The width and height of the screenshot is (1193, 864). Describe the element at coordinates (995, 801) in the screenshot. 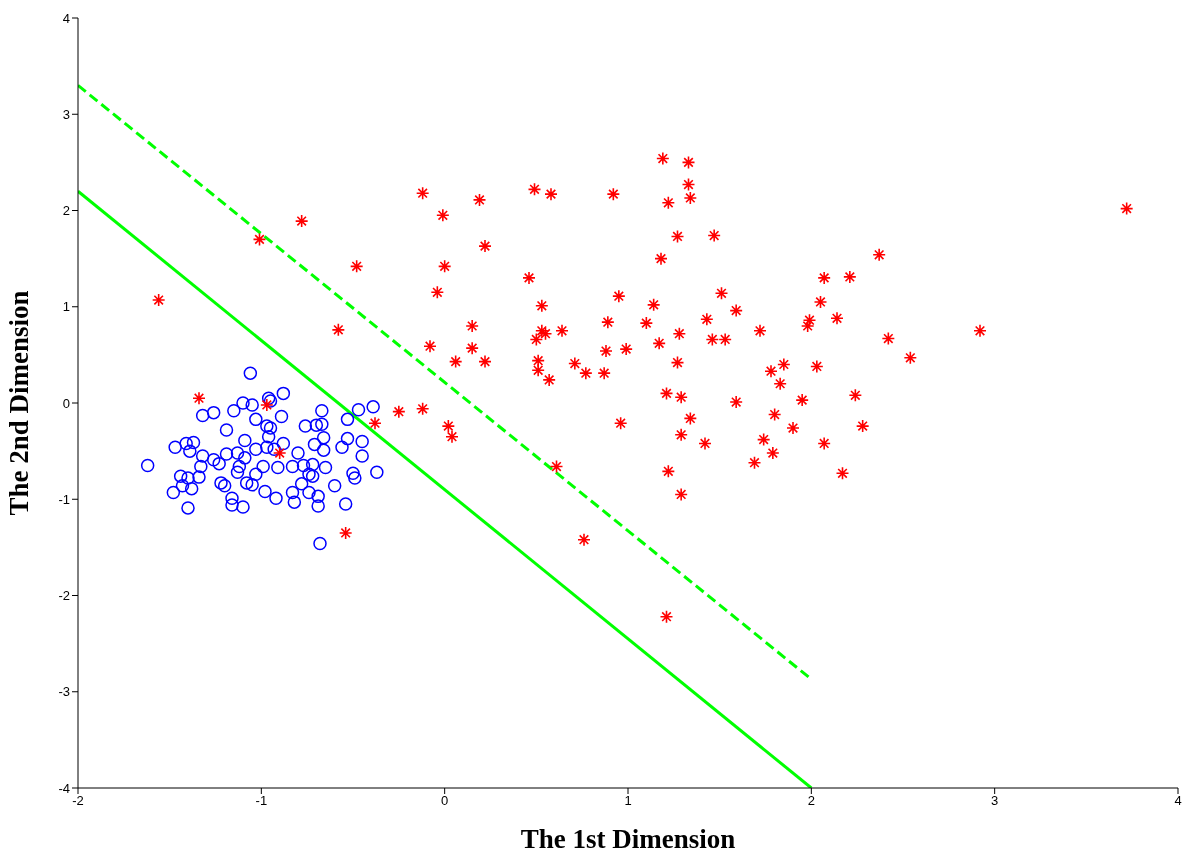

I see `x-tick-label: 3` at that location.